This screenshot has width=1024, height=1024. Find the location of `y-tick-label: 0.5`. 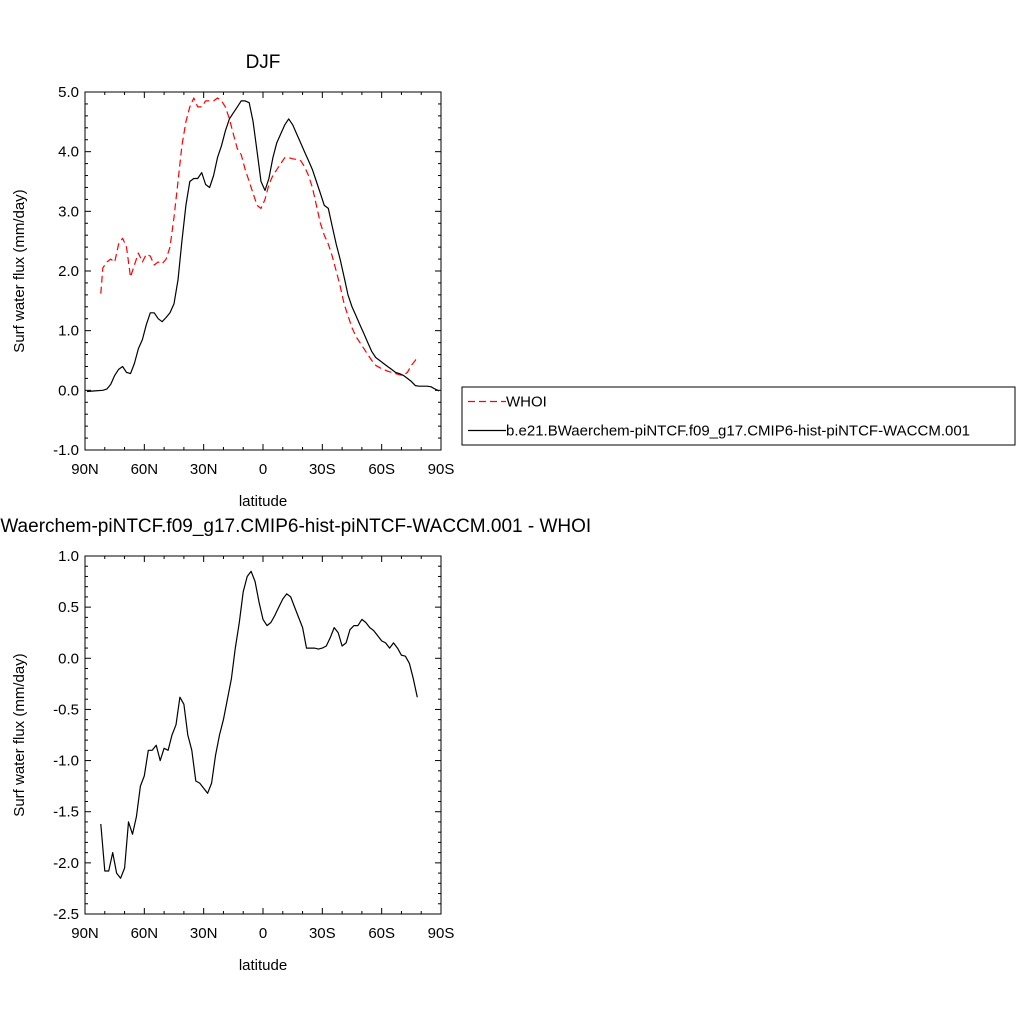

y-tick-label: 0.5 is located at coordinates (68, 607).